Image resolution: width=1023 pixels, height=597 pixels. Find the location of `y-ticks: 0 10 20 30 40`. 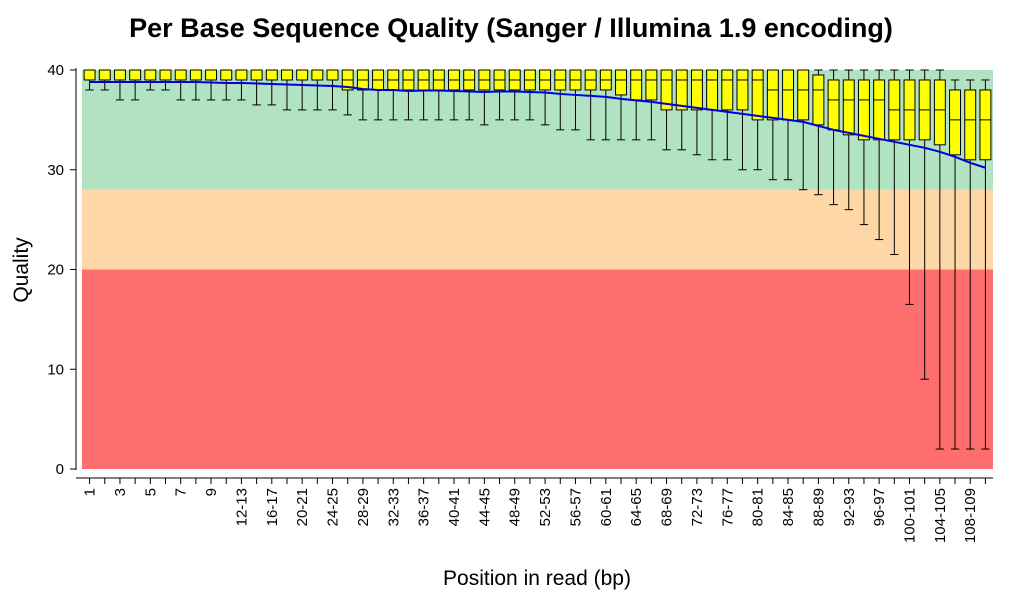

y-ticks: 0 10 20 30 40 is located at coordinates (61, 270).